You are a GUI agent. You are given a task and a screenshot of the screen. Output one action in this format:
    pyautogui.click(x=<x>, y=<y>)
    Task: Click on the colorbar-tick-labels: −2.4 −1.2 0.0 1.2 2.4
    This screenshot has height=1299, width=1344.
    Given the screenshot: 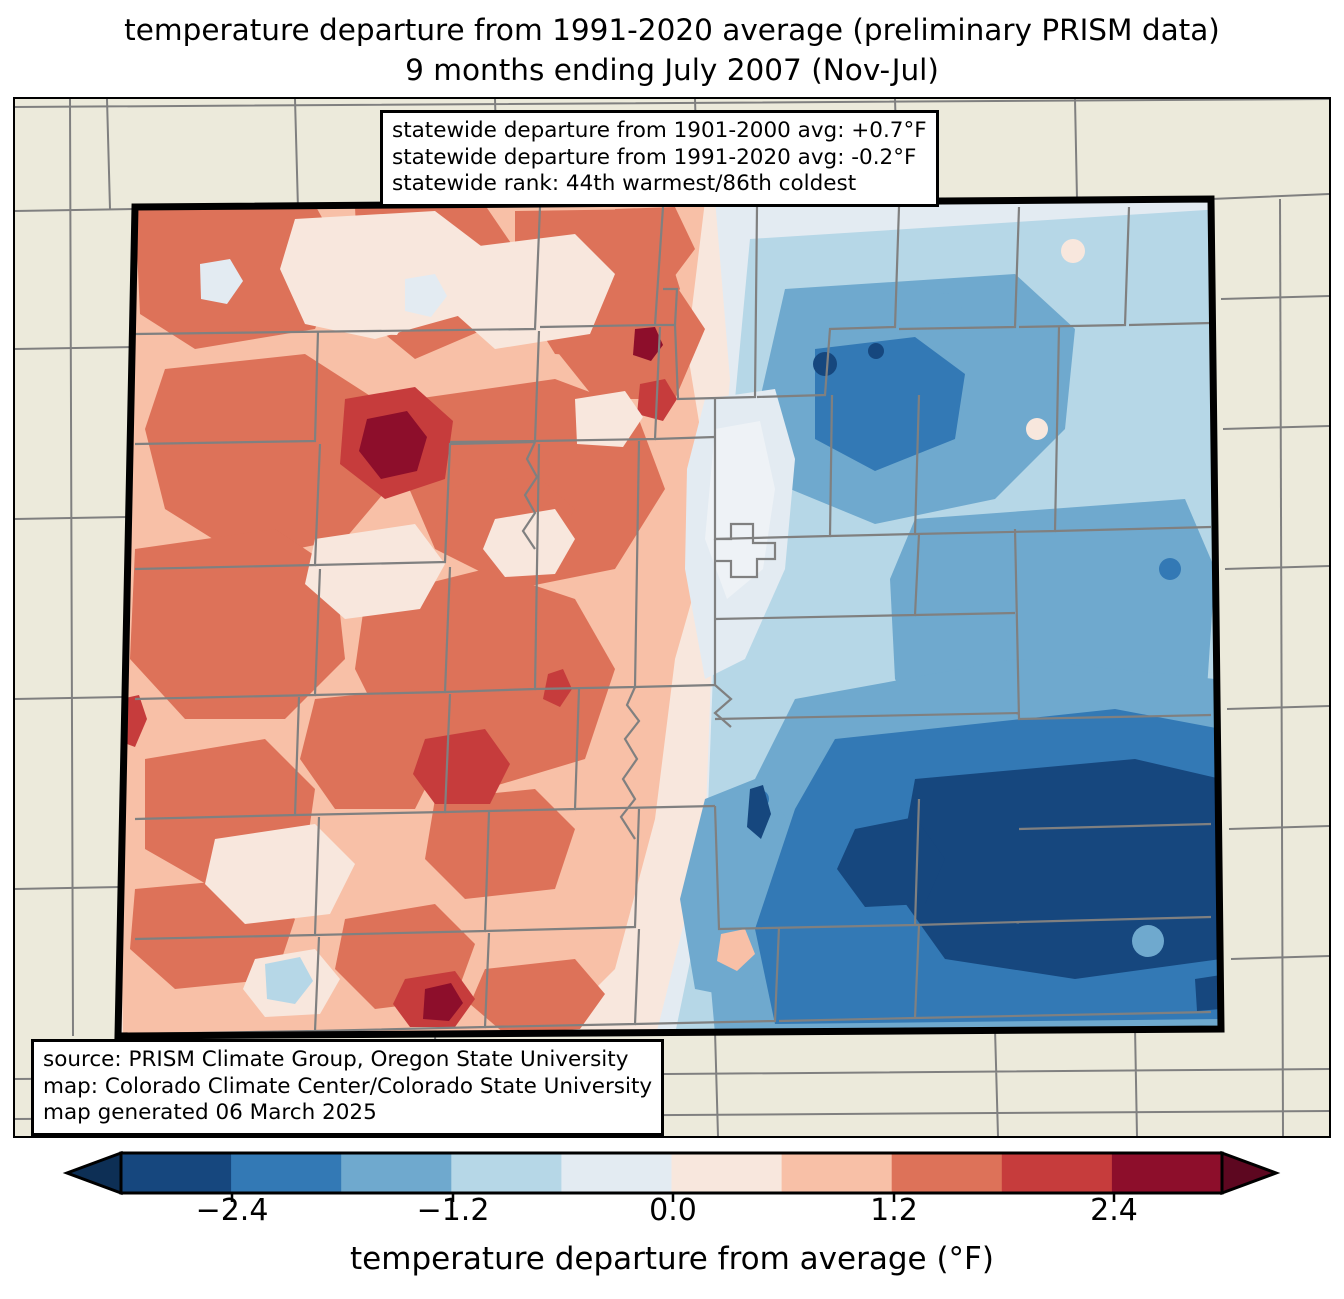 What is the action you would take?
    pyautogui.click(x=672, y=1213)
    